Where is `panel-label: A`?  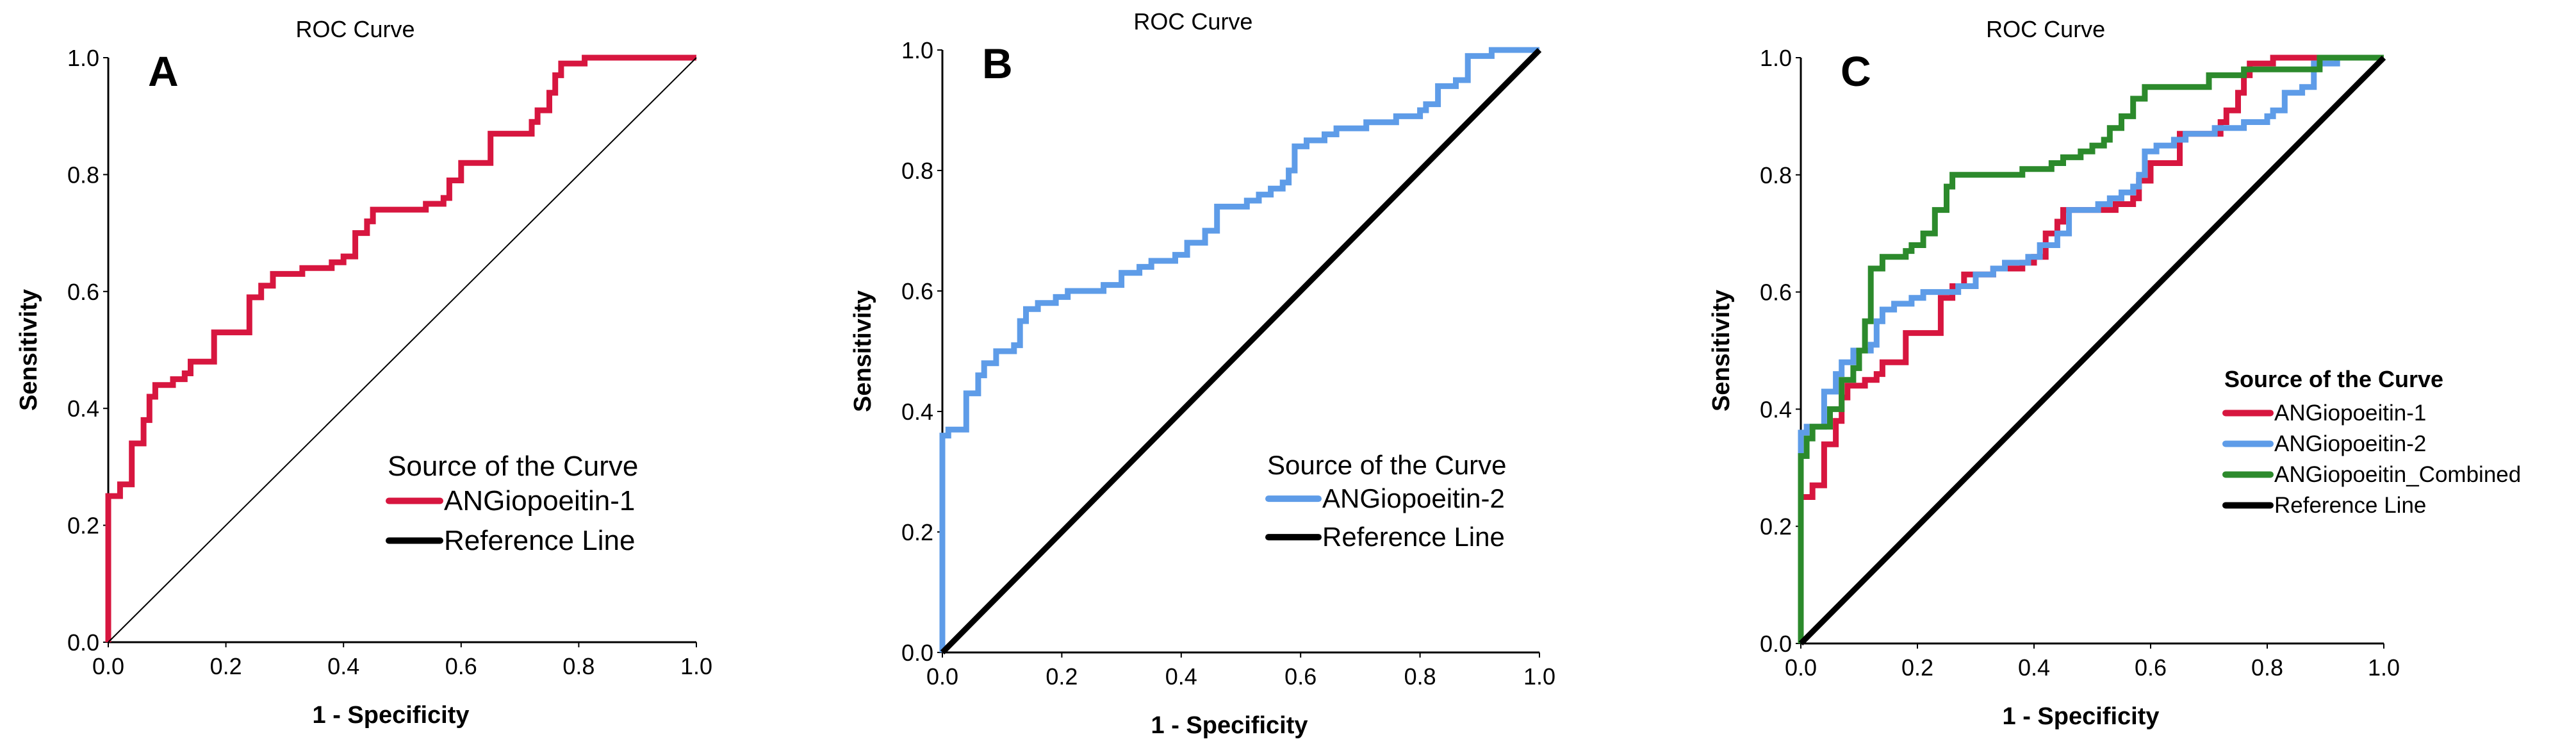
panel-label: A is located at coordinates (163, 71).